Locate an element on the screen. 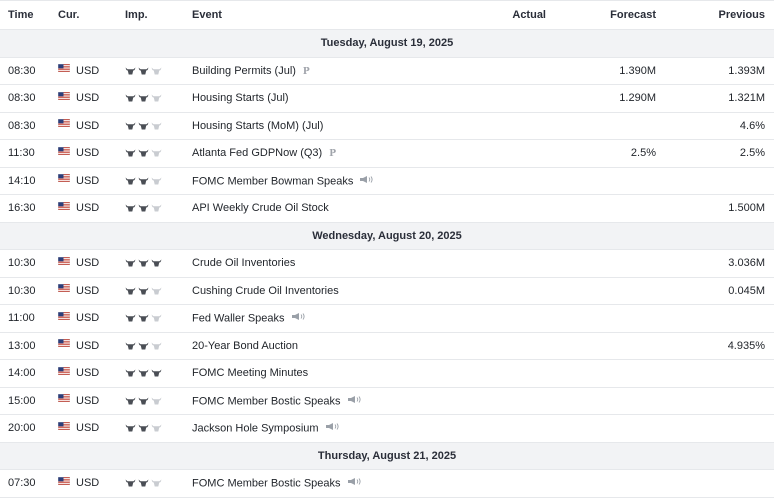  event-previous: 1.393M is located at coordinates (746, 70).